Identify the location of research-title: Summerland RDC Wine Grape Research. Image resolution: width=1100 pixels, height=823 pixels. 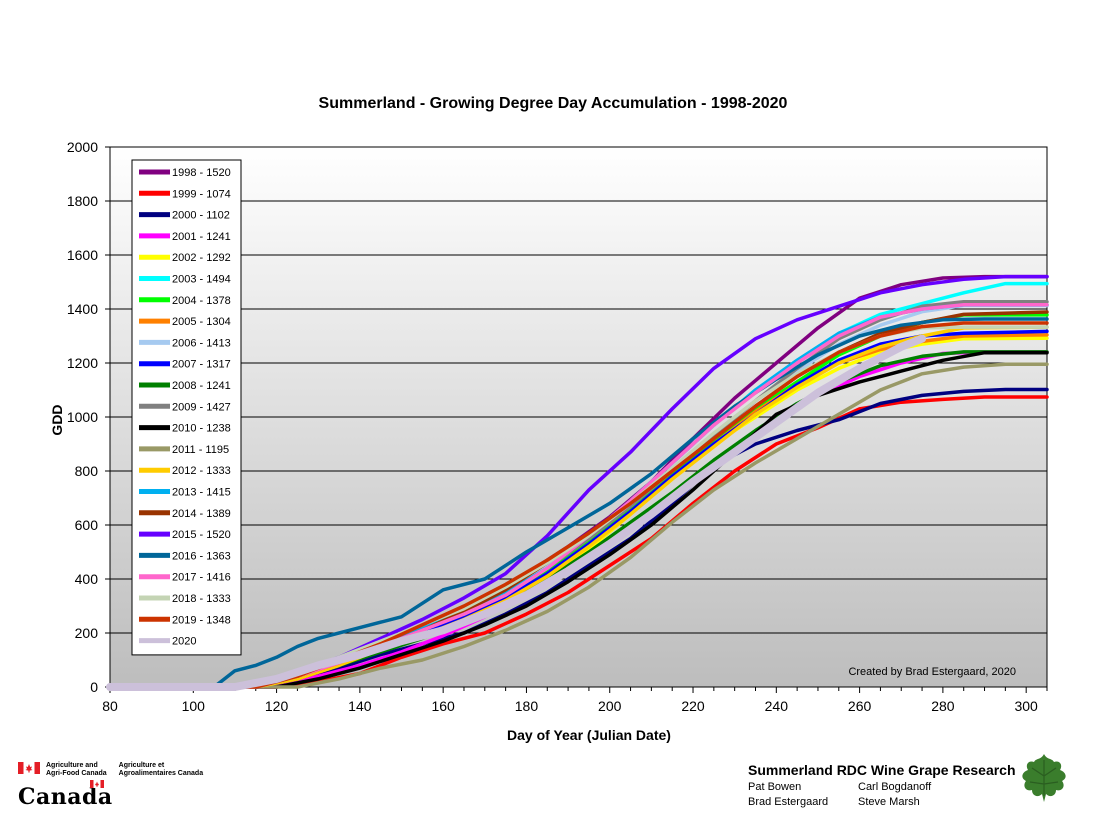
(882, 770).